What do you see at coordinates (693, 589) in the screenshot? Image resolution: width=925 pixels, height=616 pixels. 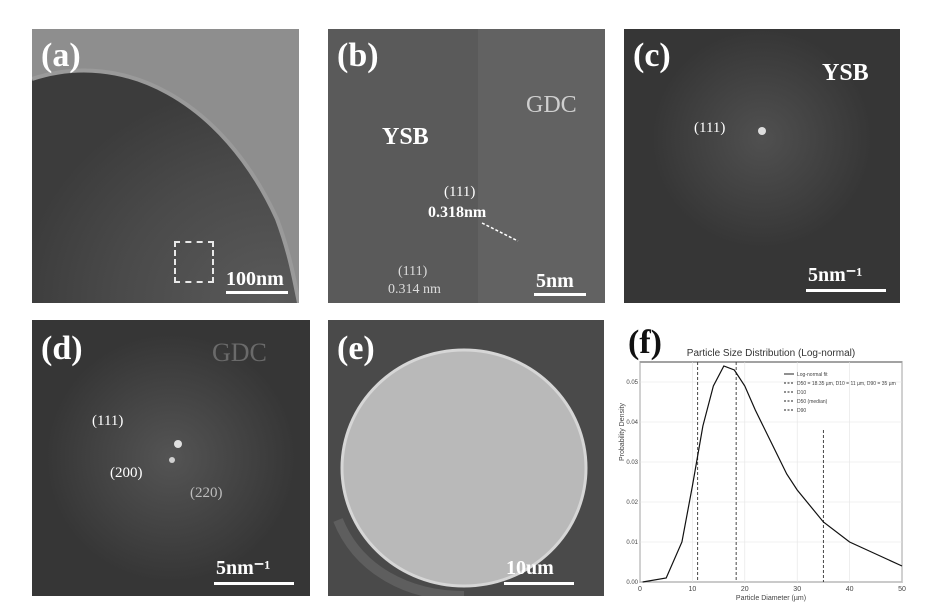 I see `x-tick-label: 10` at bounding box center [693, 589].